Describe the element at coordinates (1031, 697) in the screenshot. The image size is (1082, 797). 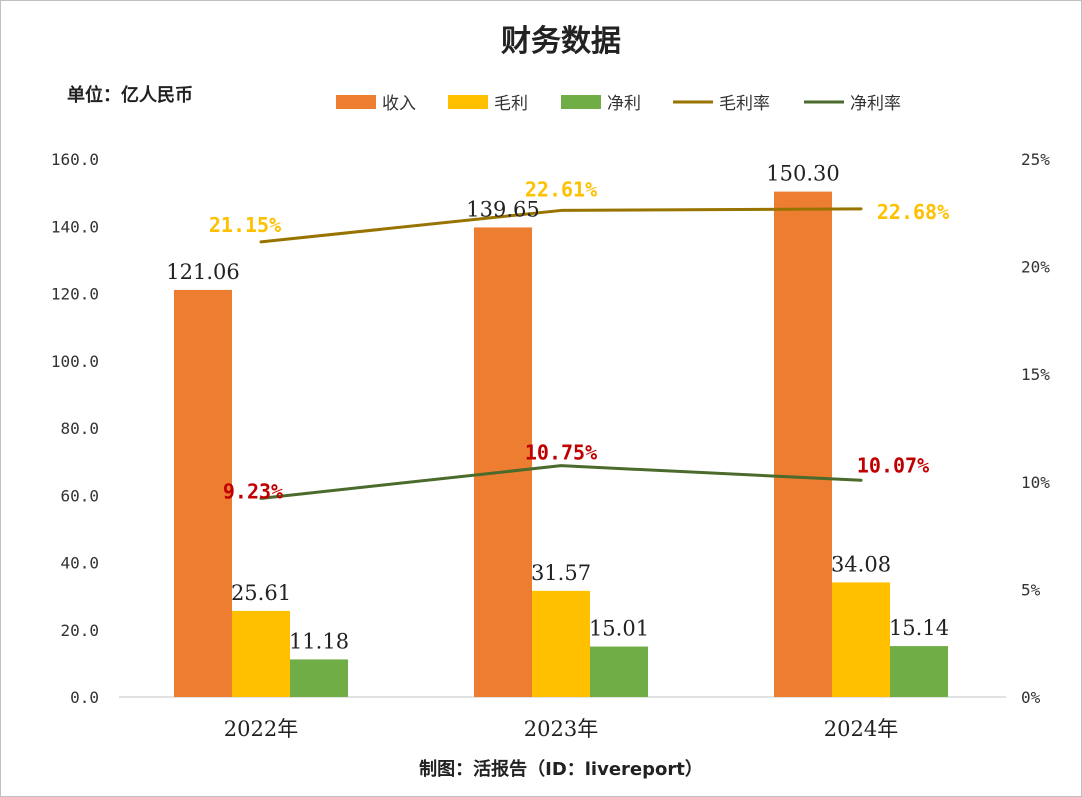
I see `y-right-tick-label: 0%` at that location.